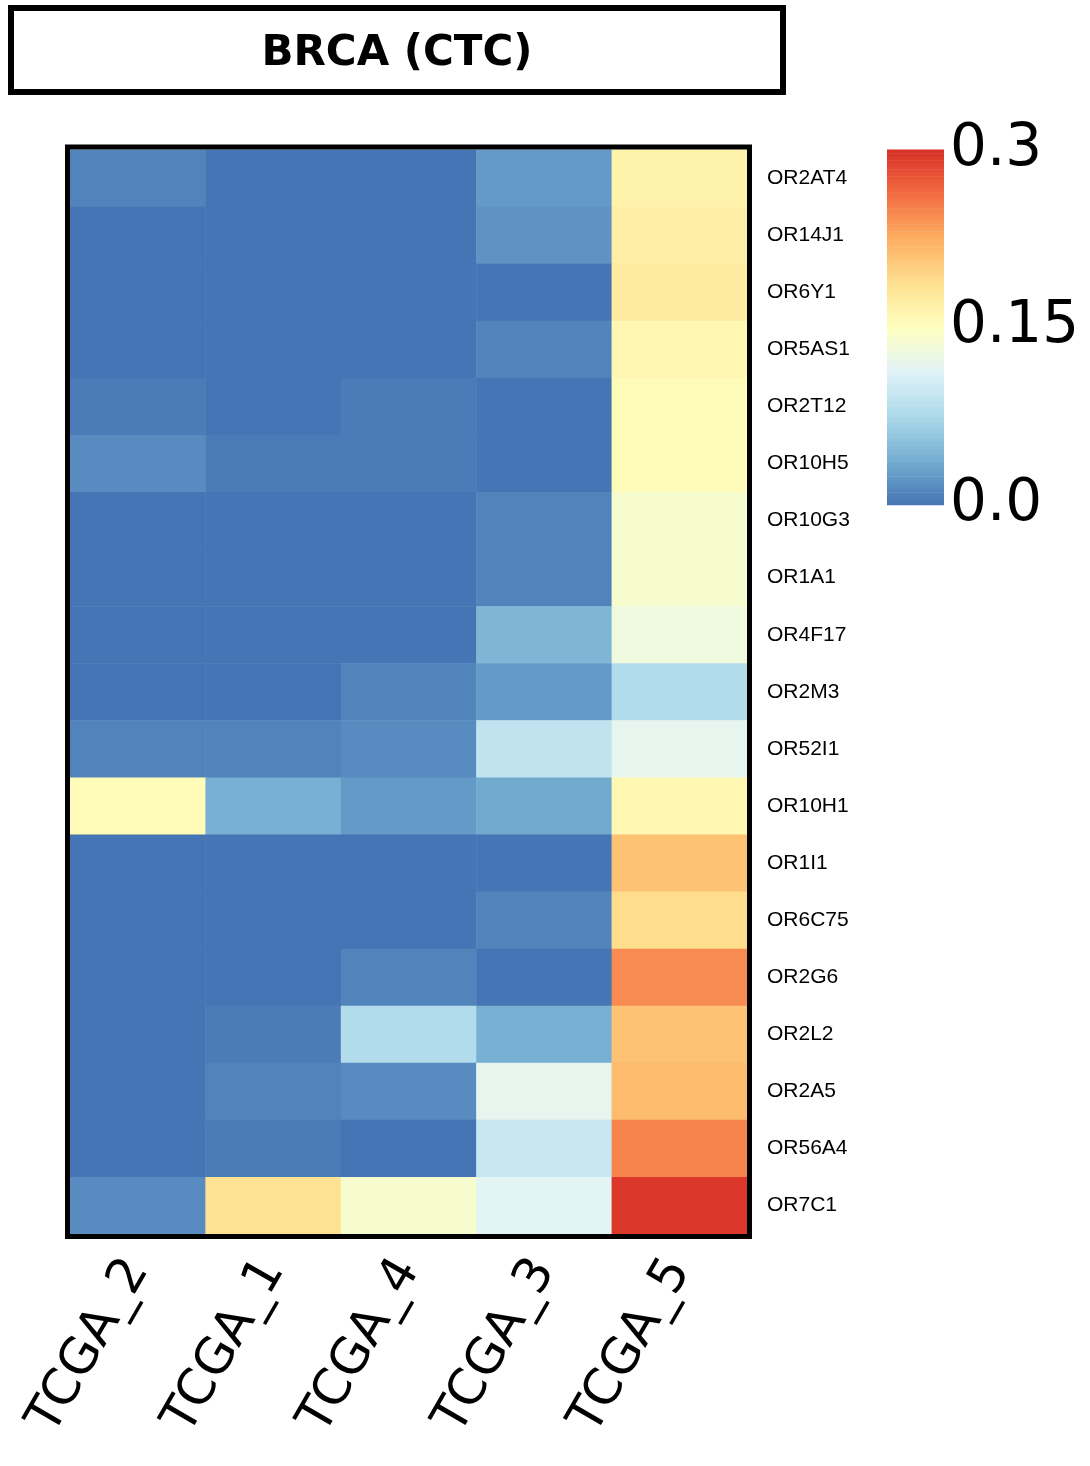 This screenshot has width=1090, height=1466. Describe the element at coordinates (801, 291) in the screenshot. I see `y-tick-label: OR6Y1` at that location.